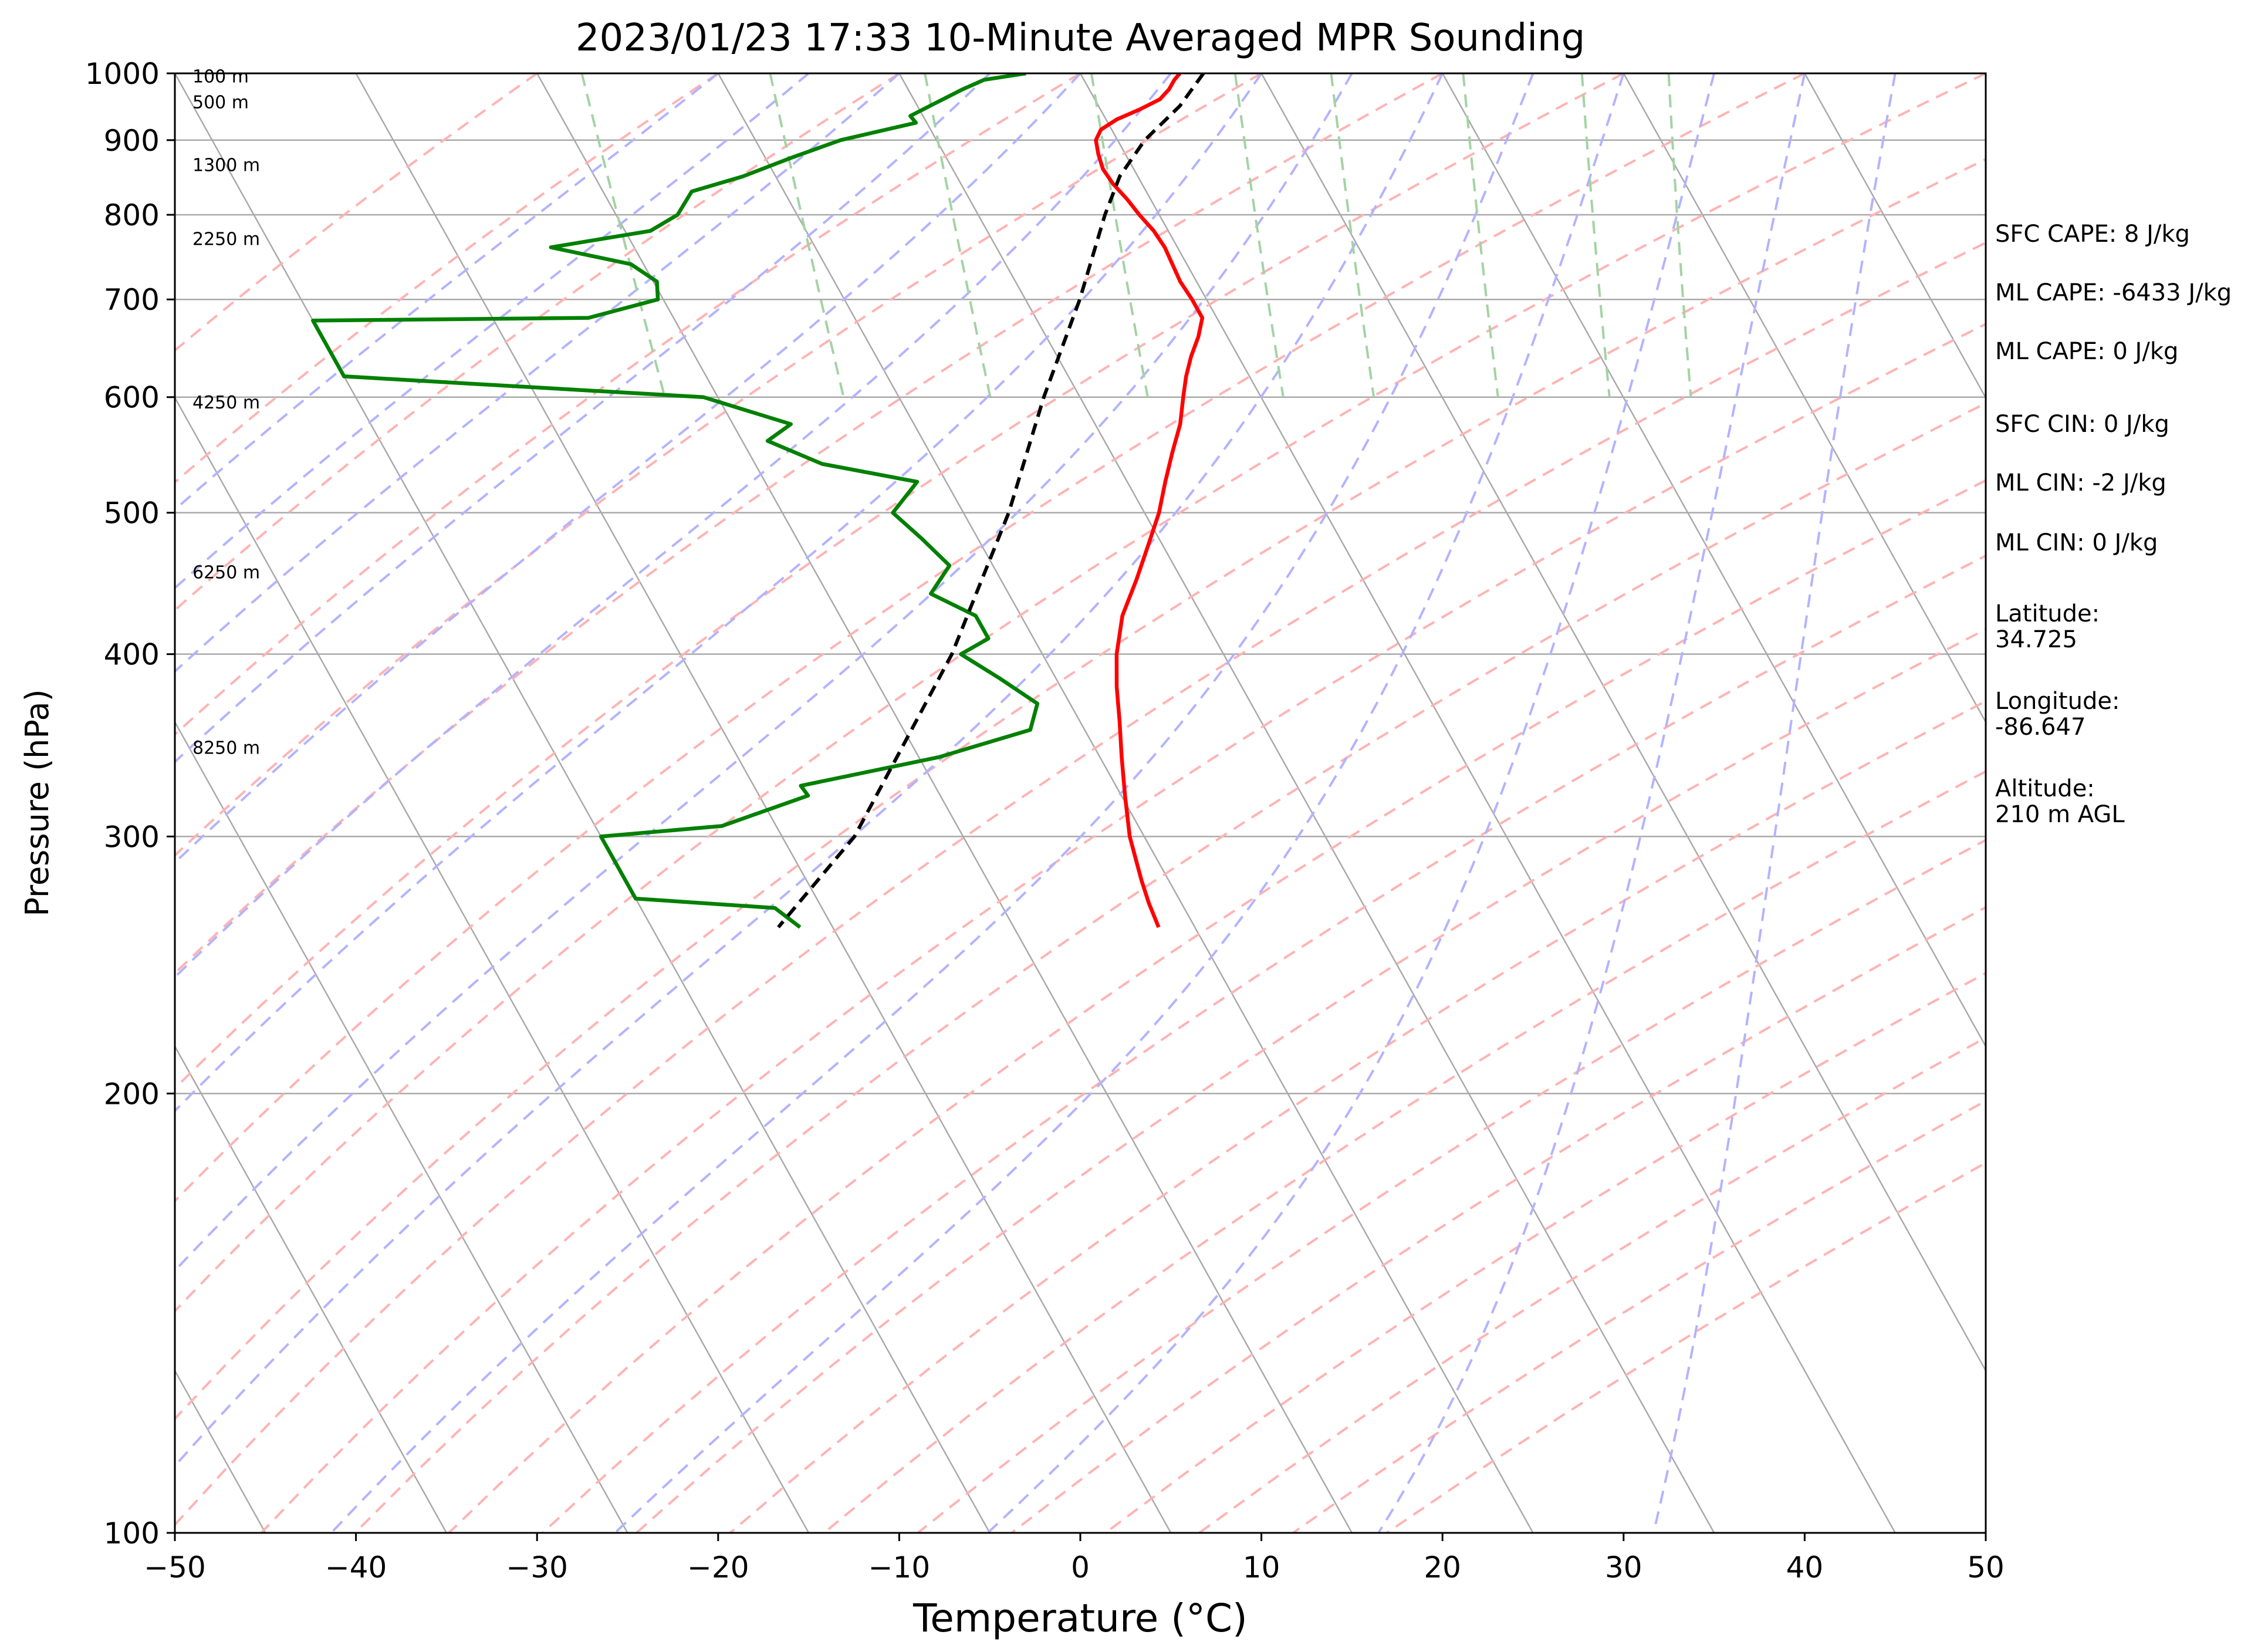 The width and height of the screenshot is (2268, 1652). I want to click on height-label: 4250 m, so click(226, 403).